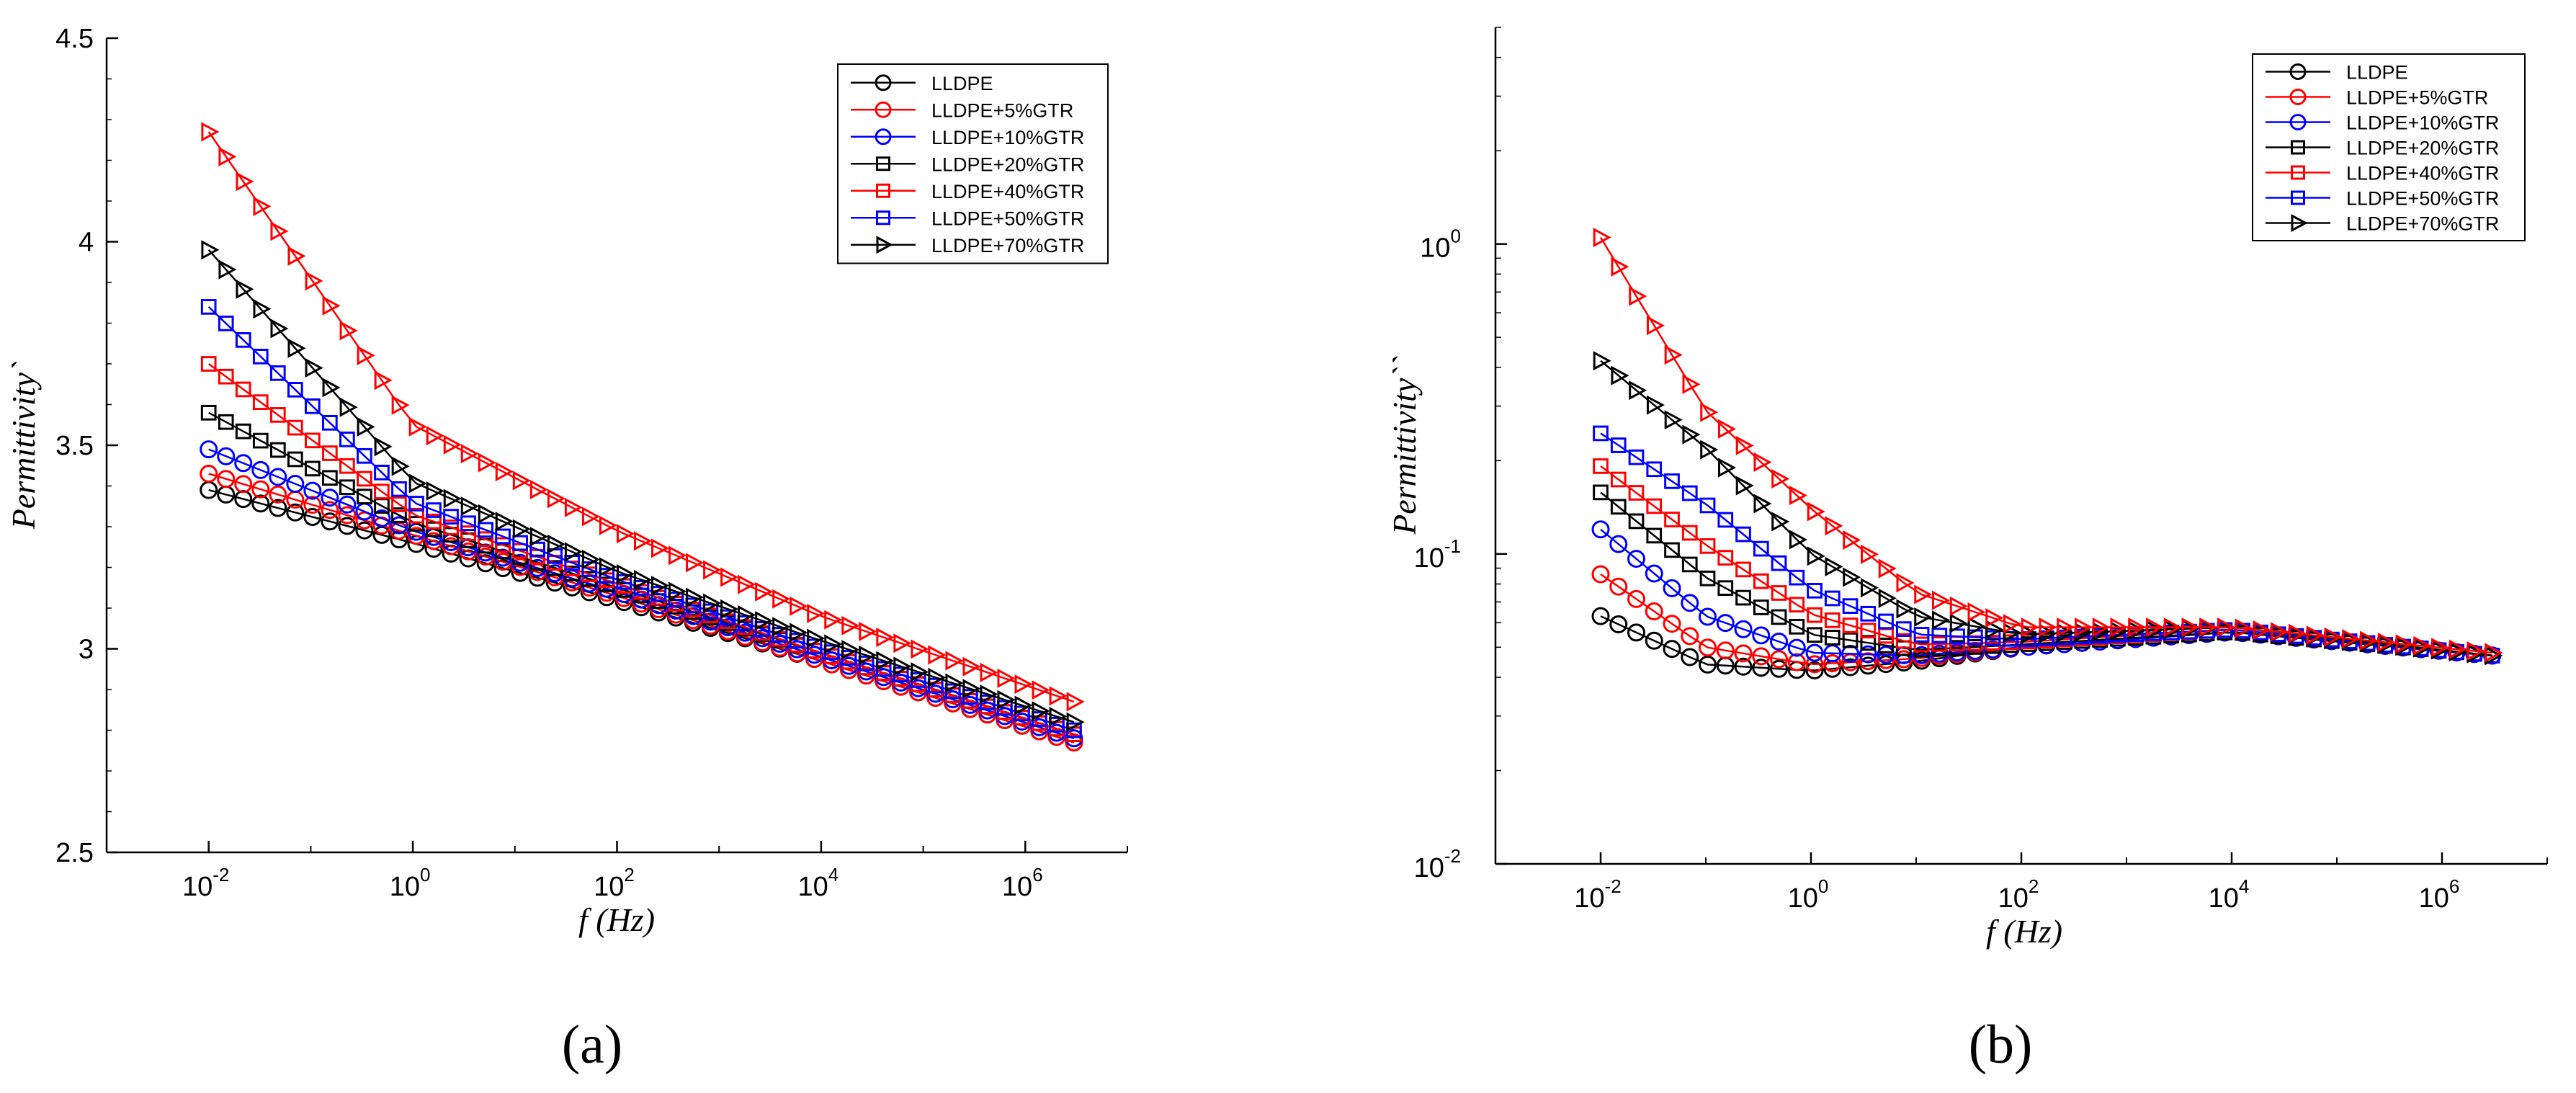 The height and width of the screenshot is (1093, 2576). What do you see at coordinates (1404, 445) in the screenshot?
I see `y-axis-label-b: Permittivity``` at bounding box center [1404, 445].